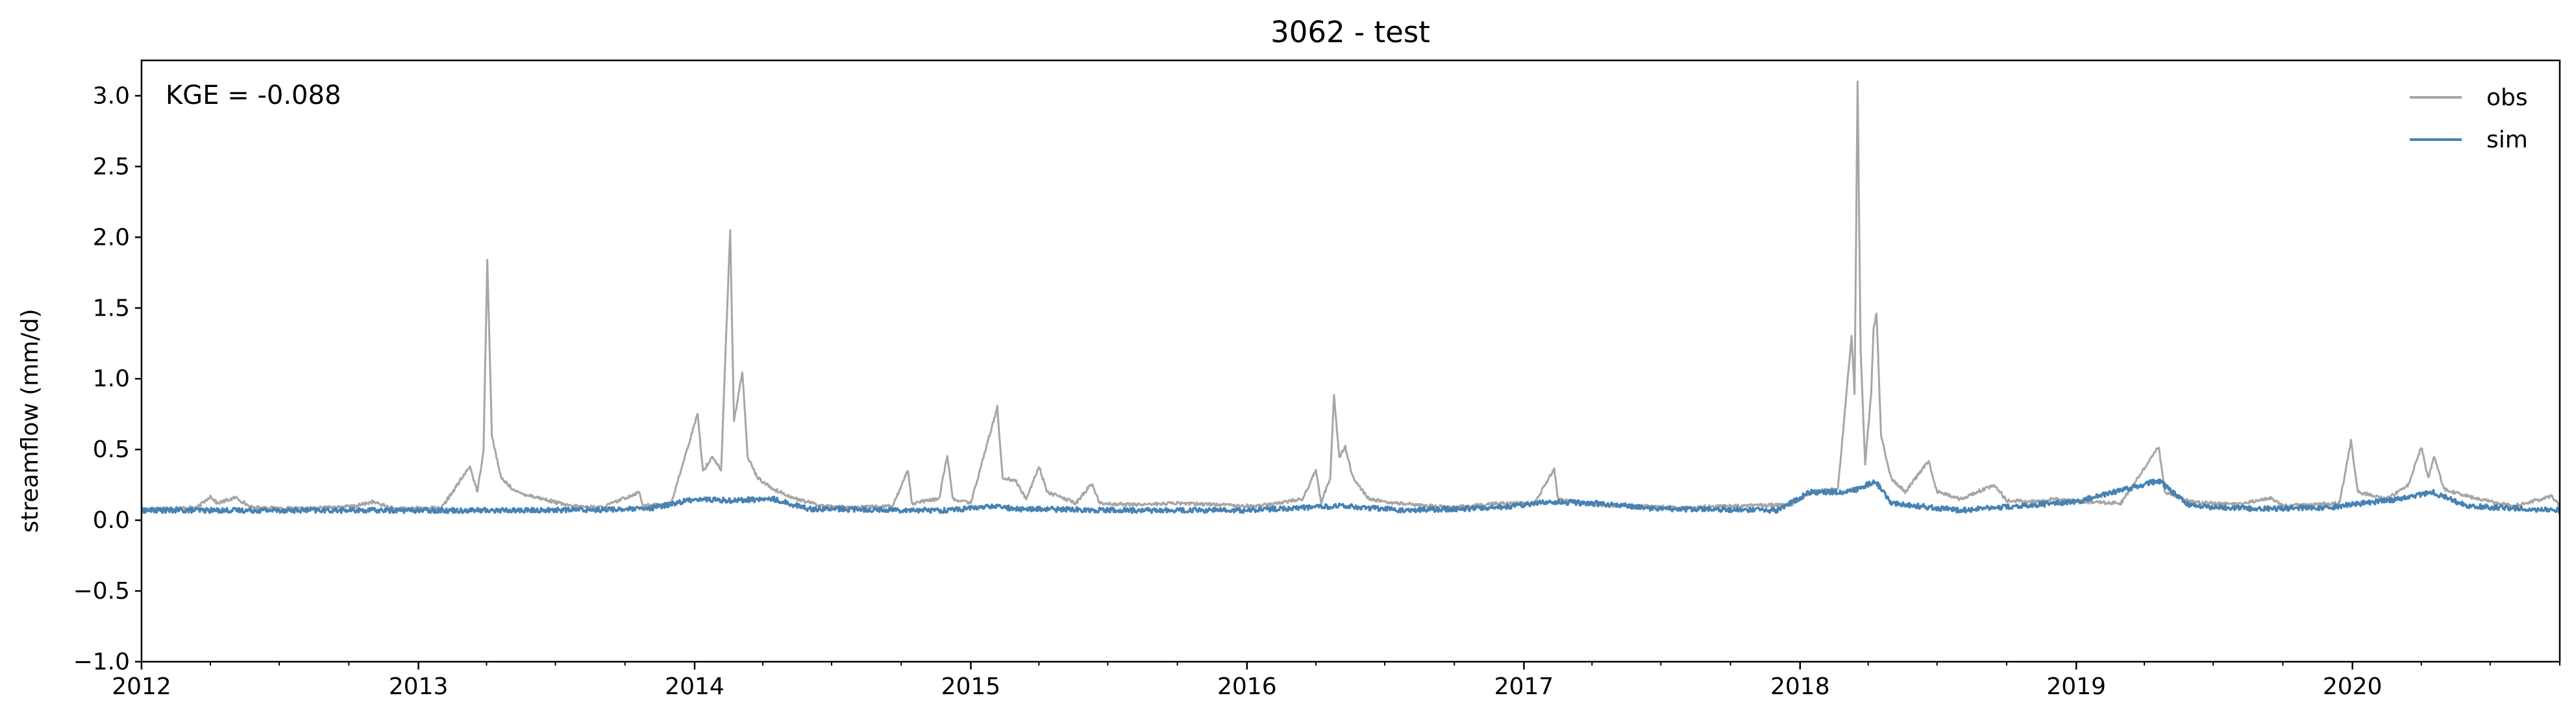  What do you see at coordinates (253, 95) in the screenshot?
I see `kge-annotation: KGE = -0.088` at bounding box center [253, 95].